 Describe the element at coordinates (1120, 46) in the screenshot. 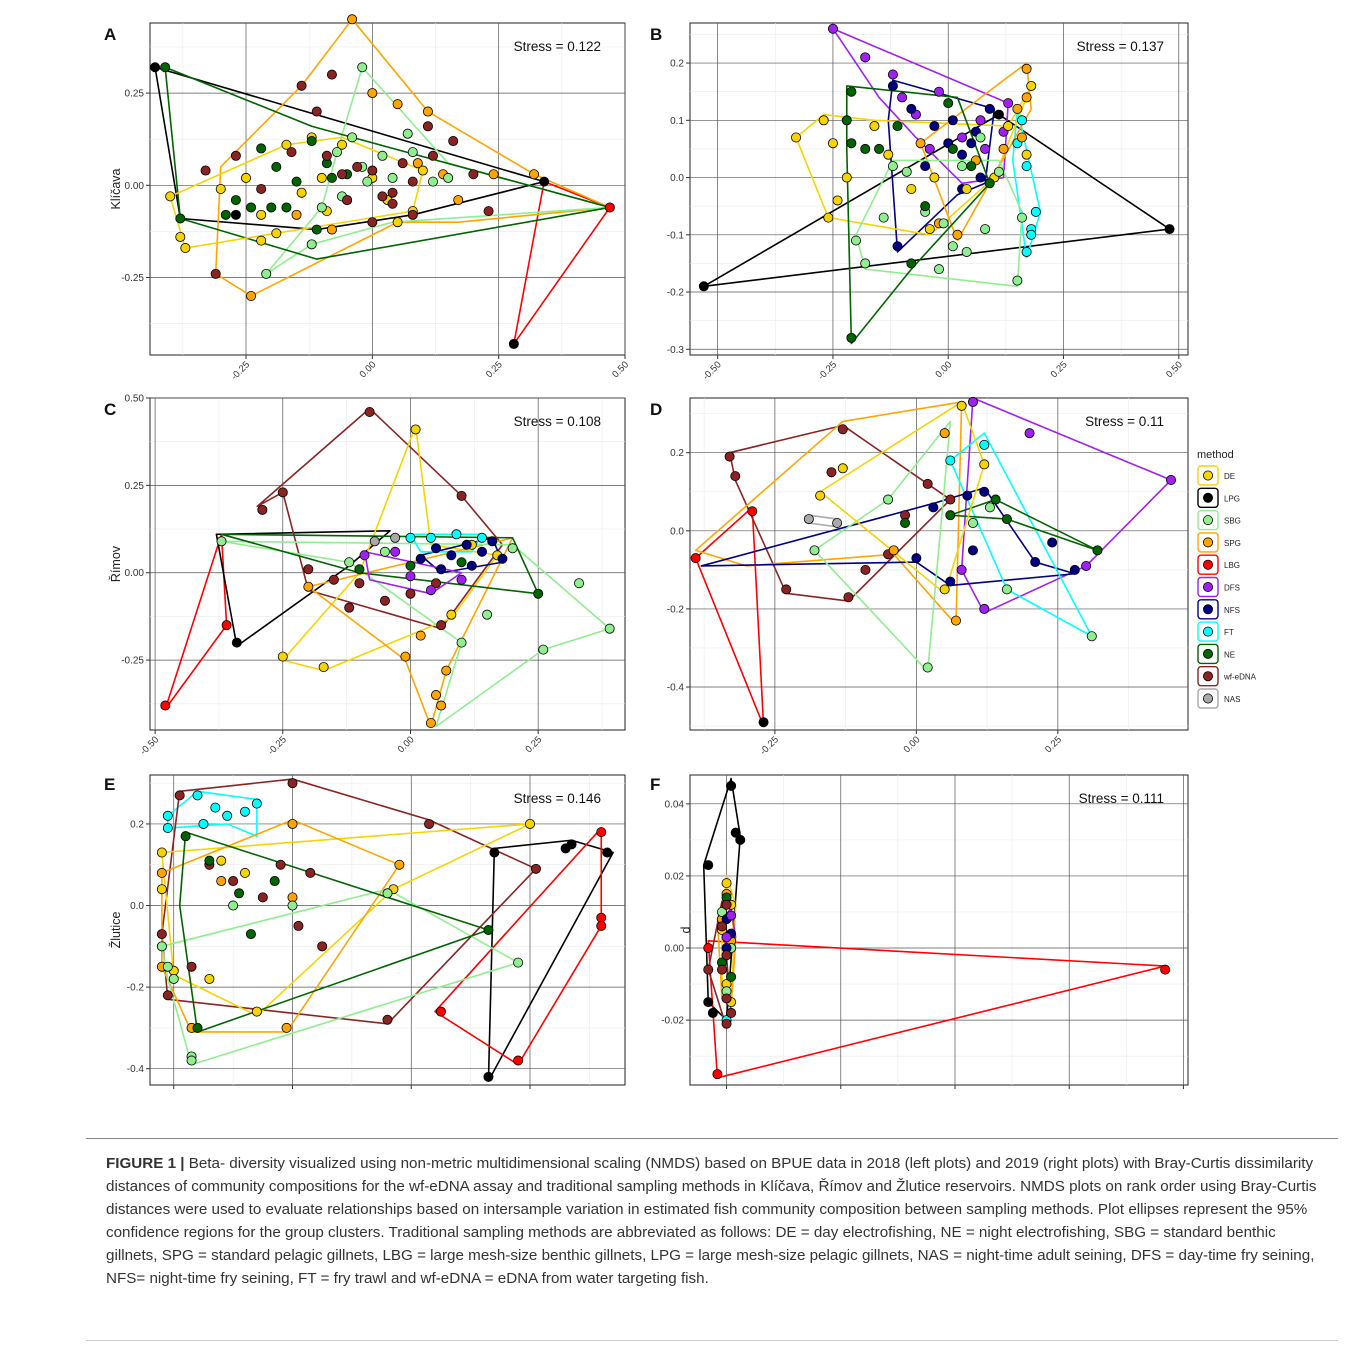

I see `stress-label: Stress = 0.137` at that location.